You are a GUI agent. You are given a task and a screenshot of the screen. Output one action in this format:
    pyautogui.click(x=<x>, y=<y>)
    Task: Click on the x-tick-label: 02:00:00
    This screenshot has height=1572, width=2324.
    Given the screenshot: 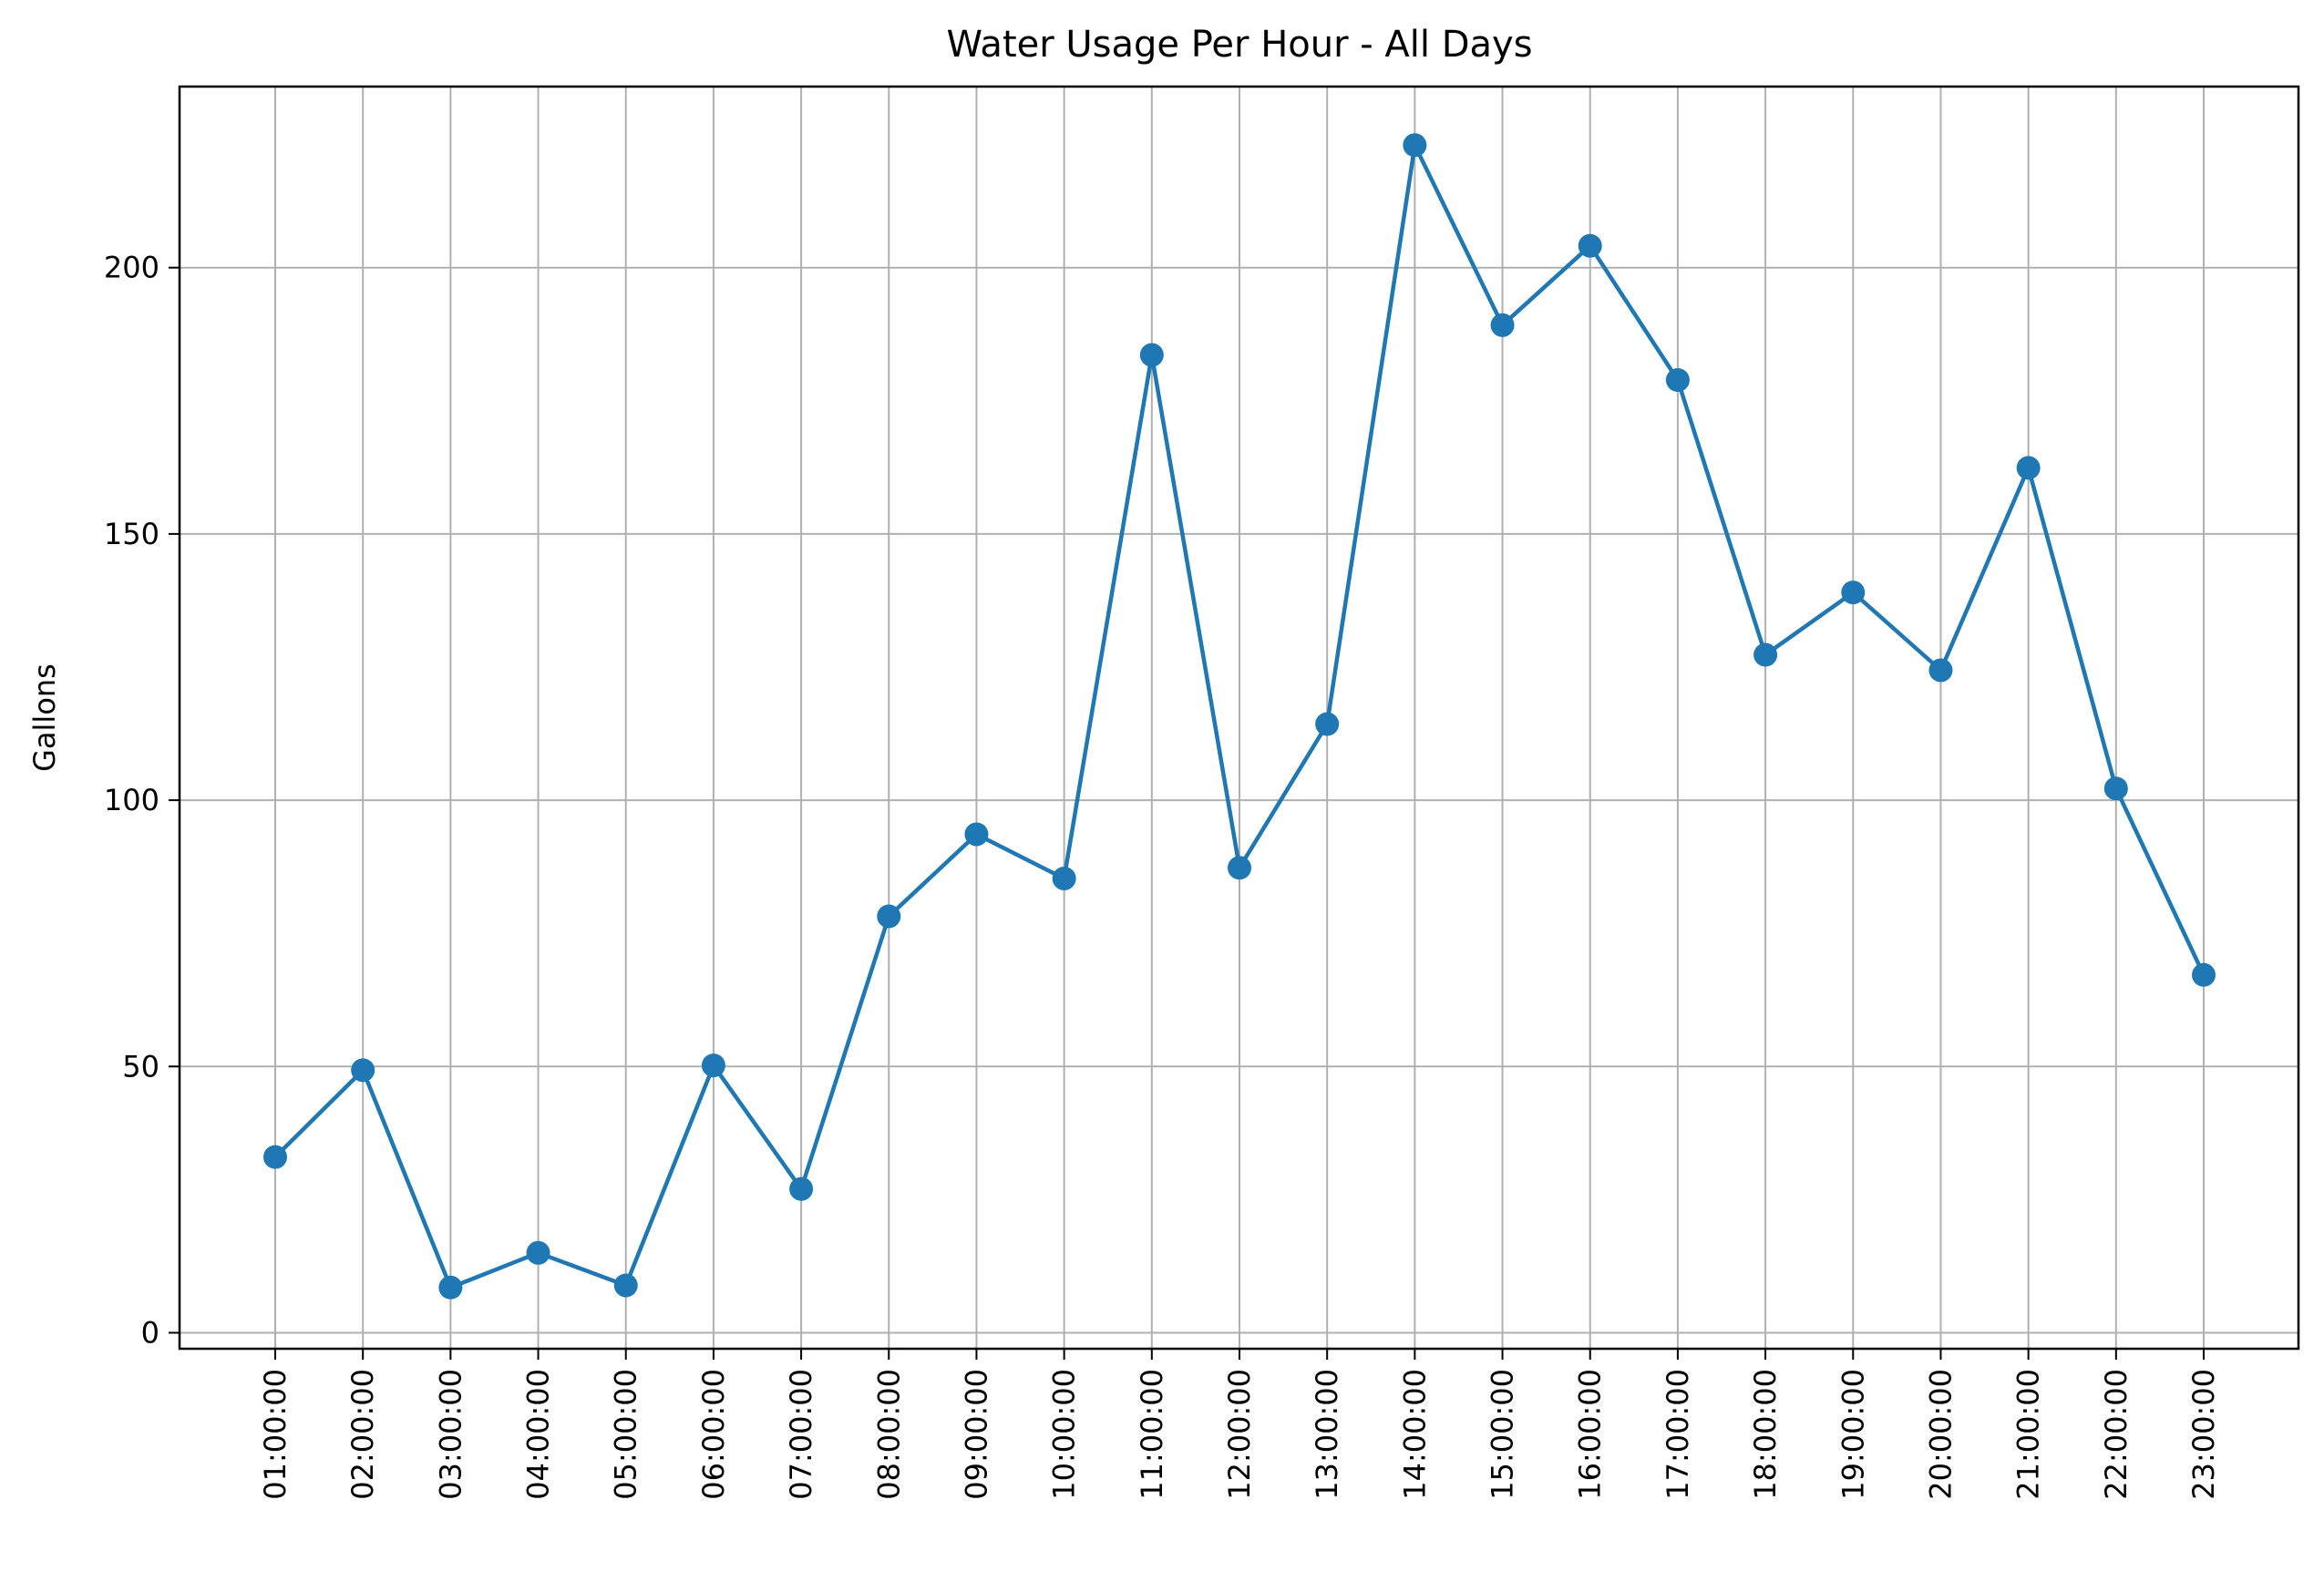 What is the action you would take?
    pyautogui.click(x=362, y=1434)
    